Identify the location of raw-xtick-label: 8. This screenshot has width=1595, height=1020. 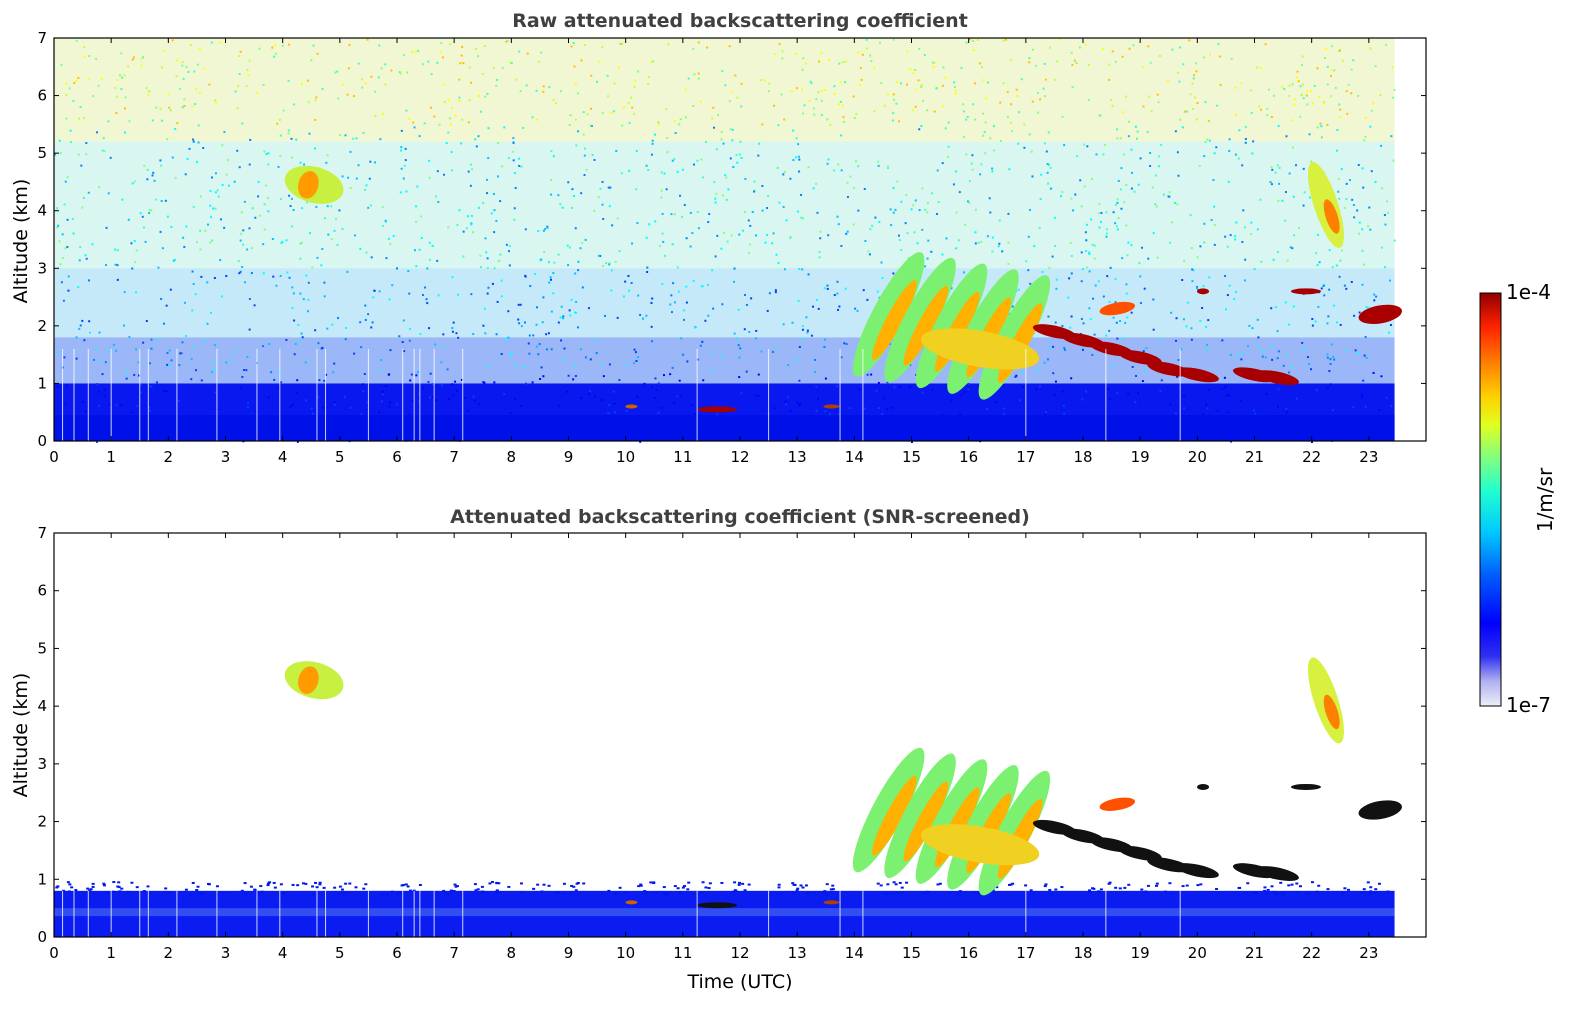
(512, 457).